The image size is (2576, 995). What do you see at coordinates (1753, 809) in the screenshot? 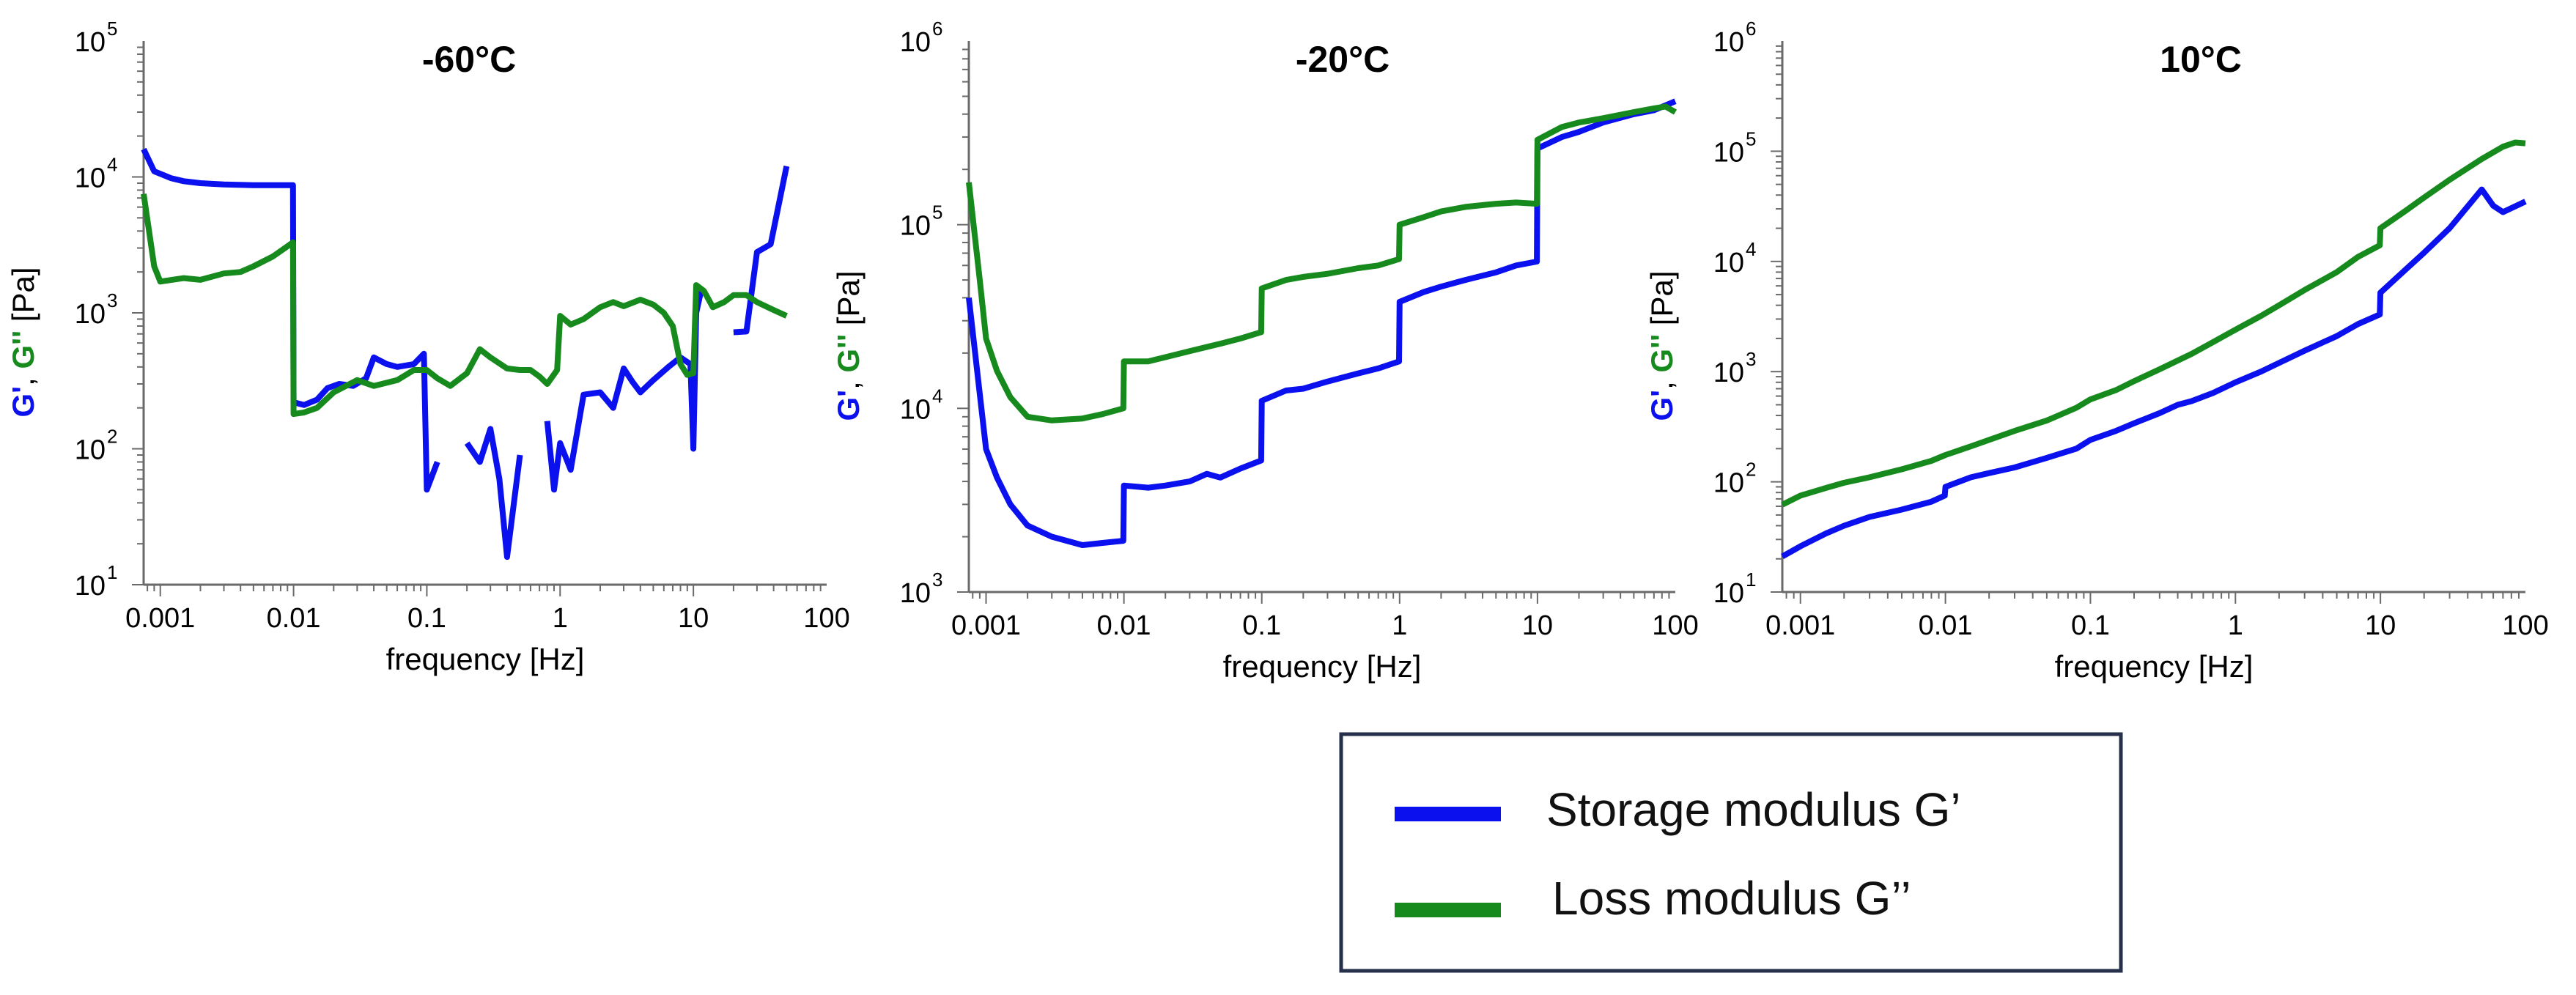
I see `legend-label-storage: Storage modulus G’` at bounding box center [1753, 809].